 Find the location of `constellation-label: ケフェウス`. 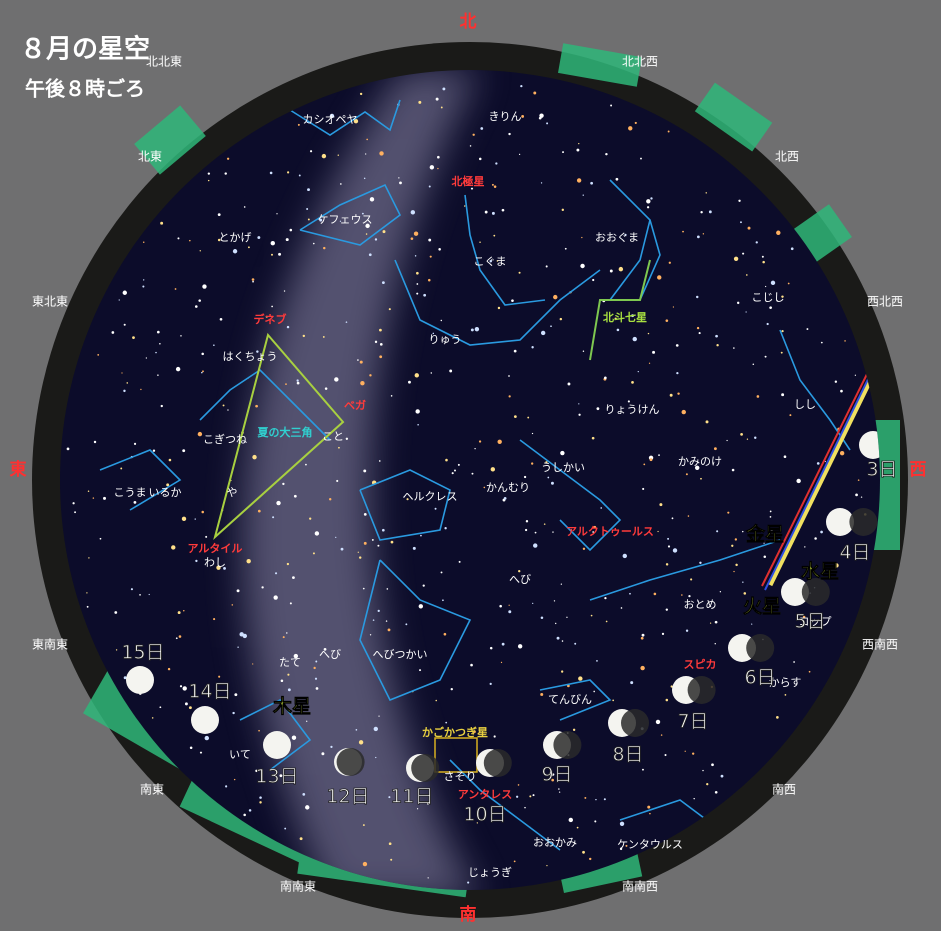

constellation-label: ケフェウス is located at coordinates (345, 219).